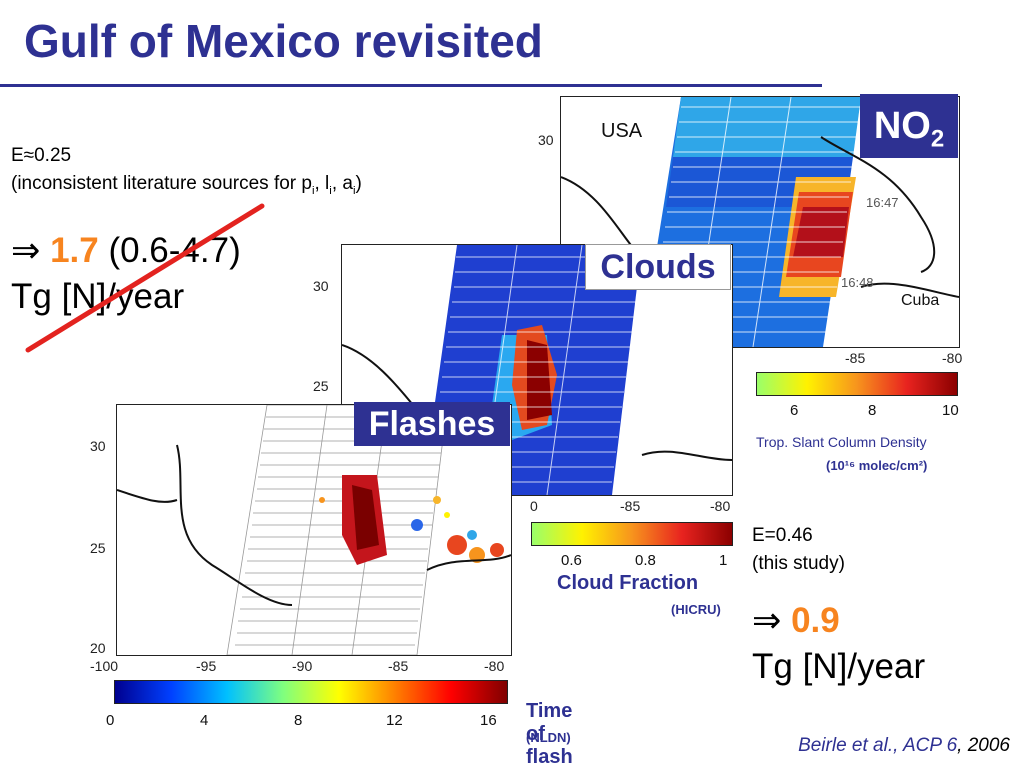 Image resolution: width=1024 pixels, height=769 pixels. I want to click on study-note: (this study), so click(798, 563).